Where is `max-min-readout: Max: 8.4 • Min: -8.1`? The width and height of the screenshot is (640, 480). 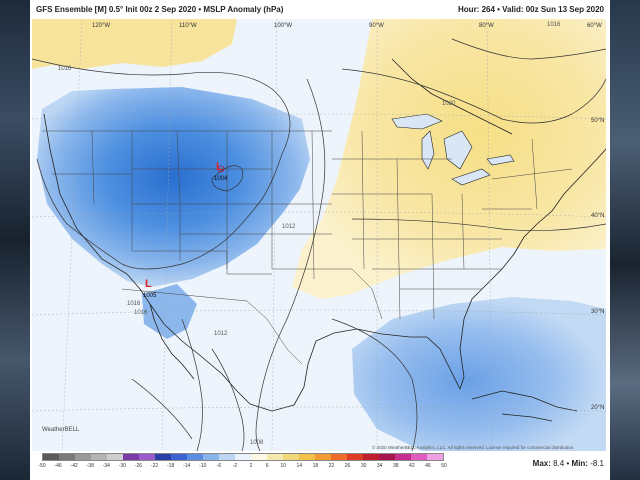 max-min-readout: Max: 8.4 • Min: -8.1 is located at coordinates (568, 463).